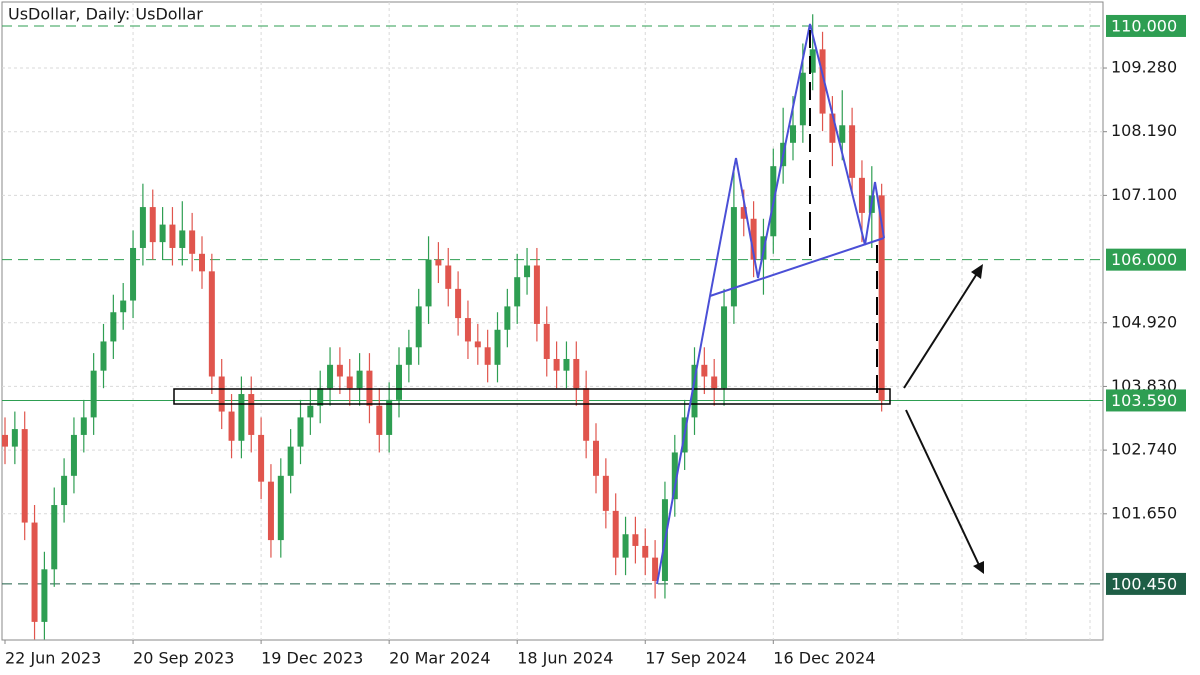  Describe the element at coordinates (1144, 321) in the screenshot. I see `y-tick-label: 104.920` at that location.